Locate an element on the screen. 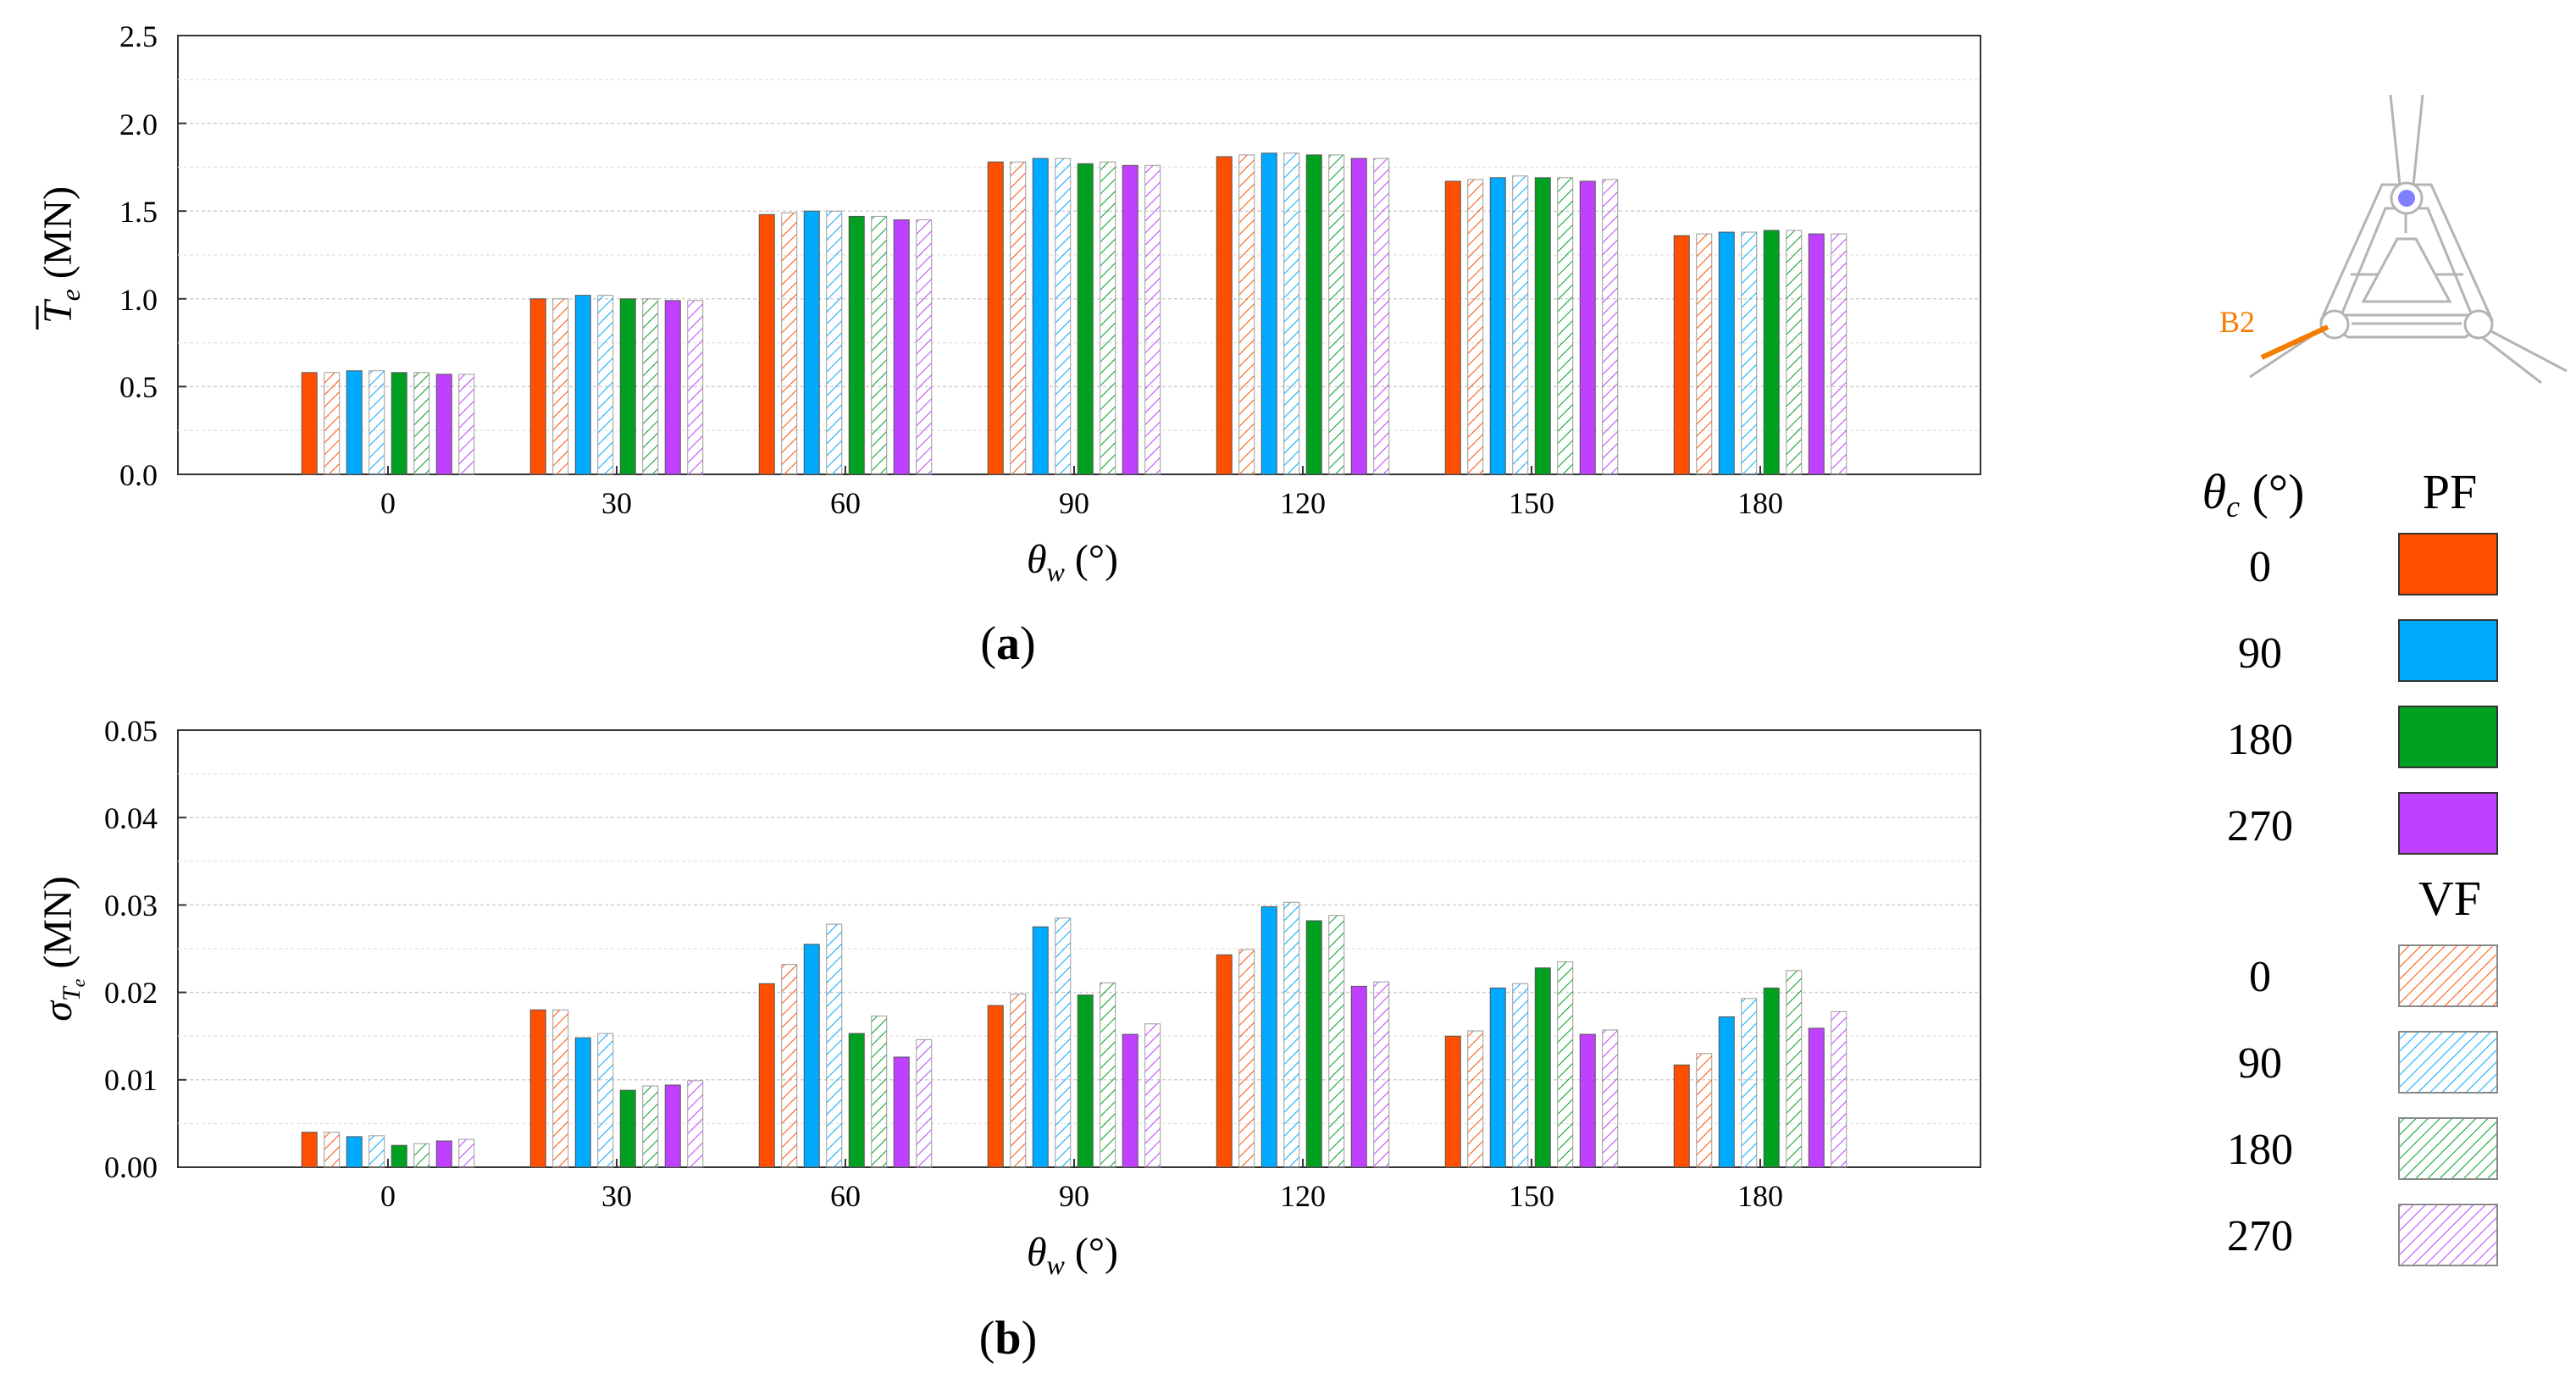 The image size is (2576, 1390). x-tick-label: 180 is located at coordinates (1760, 1196).